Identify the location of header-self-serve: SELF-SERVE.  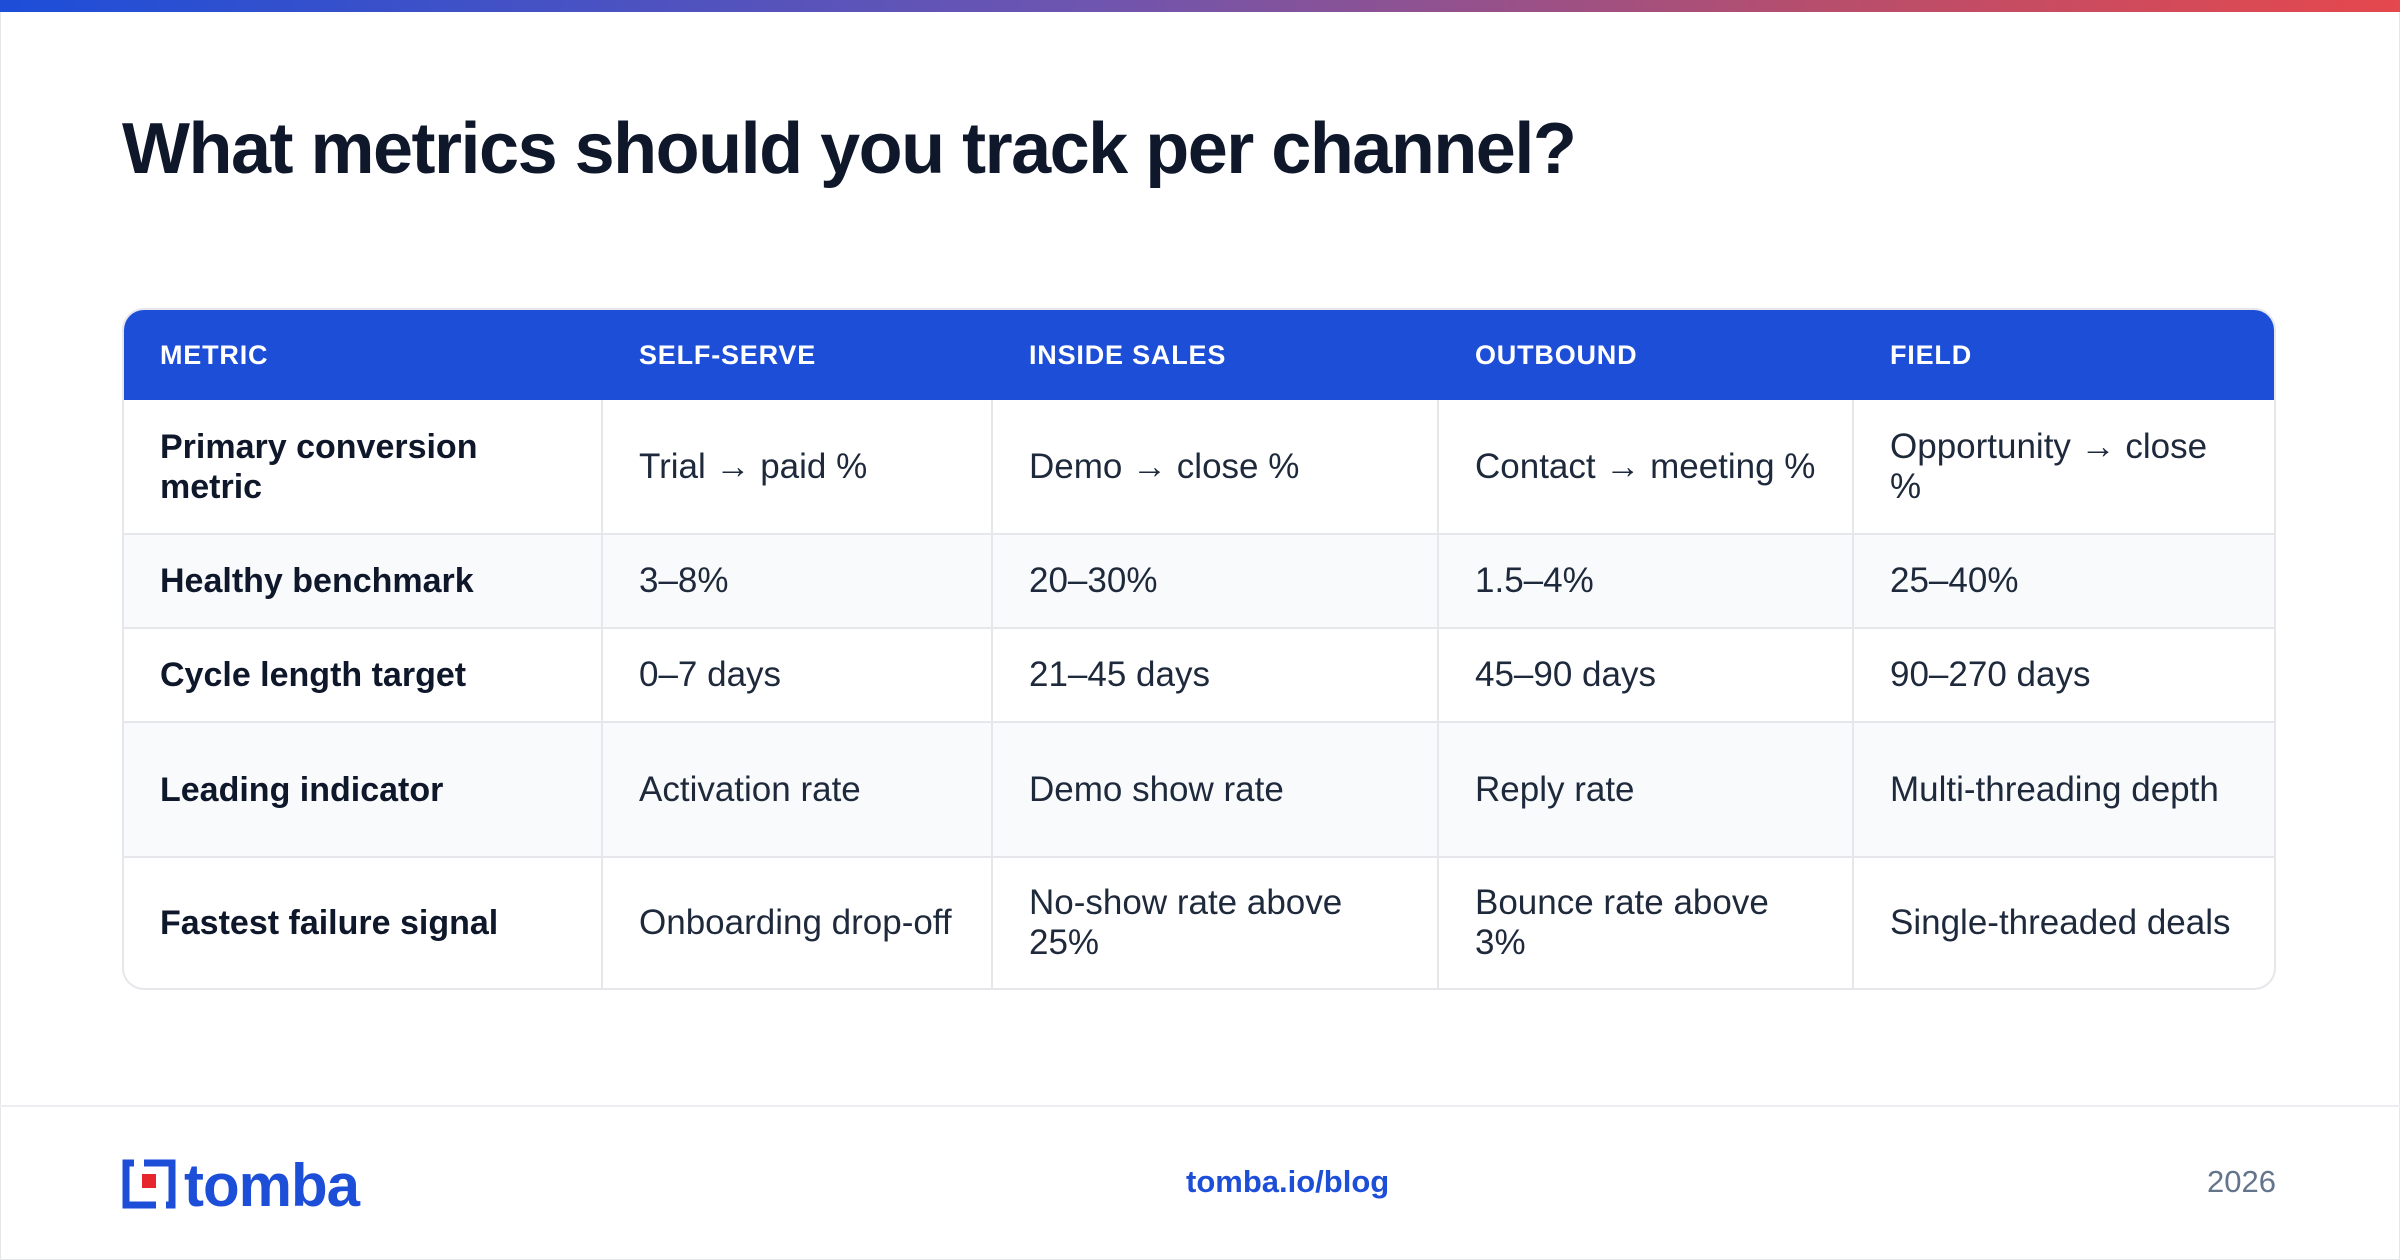
(798, 355).